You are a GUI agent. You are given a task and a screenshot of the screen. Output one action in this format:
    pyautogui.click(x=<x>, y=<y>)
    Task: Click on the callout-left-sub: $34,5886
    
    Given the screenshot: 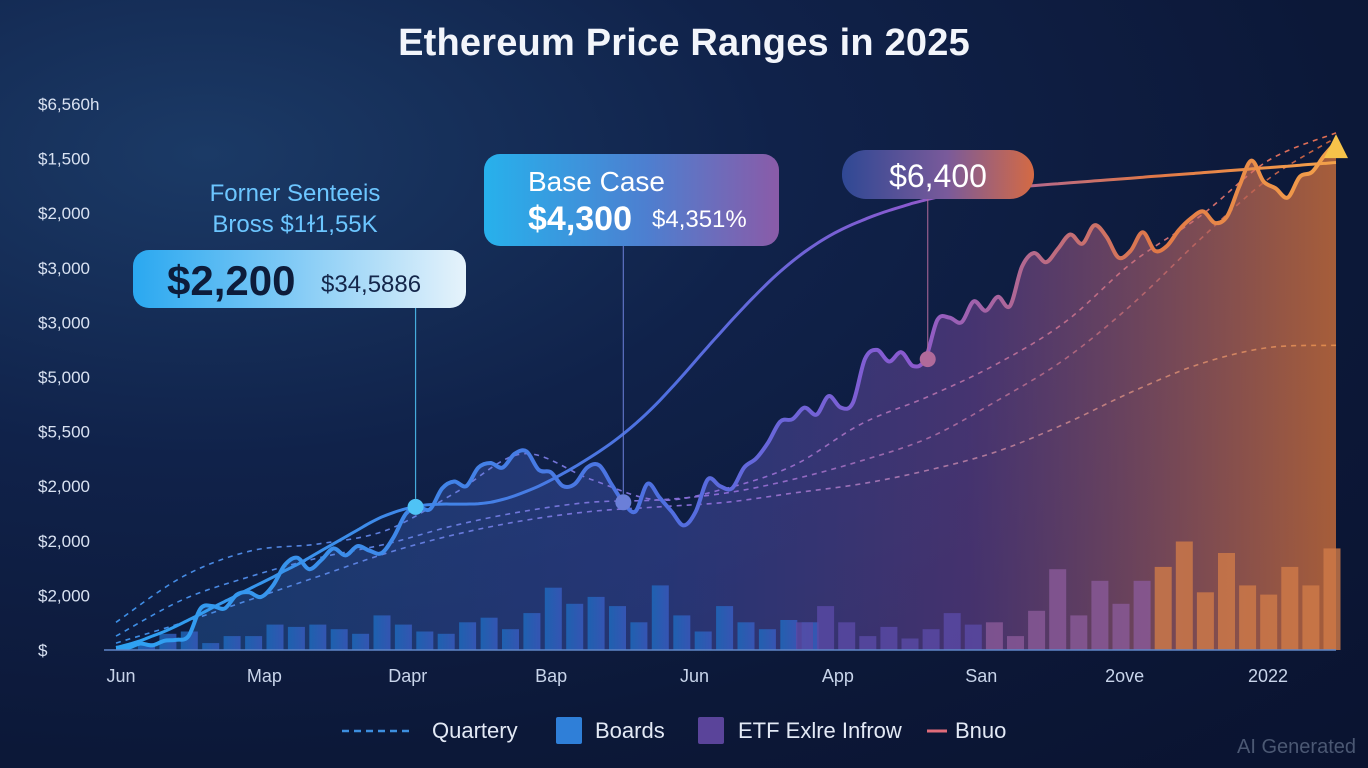 What is the action you would take?
    pyautogui.click(x=371, y=284)
    